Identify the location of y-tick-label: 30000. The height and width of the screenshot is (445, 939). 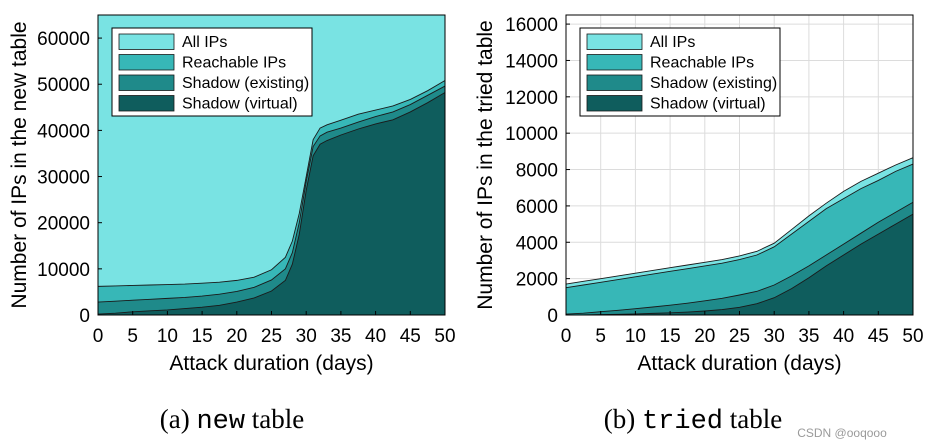
(63, 178).